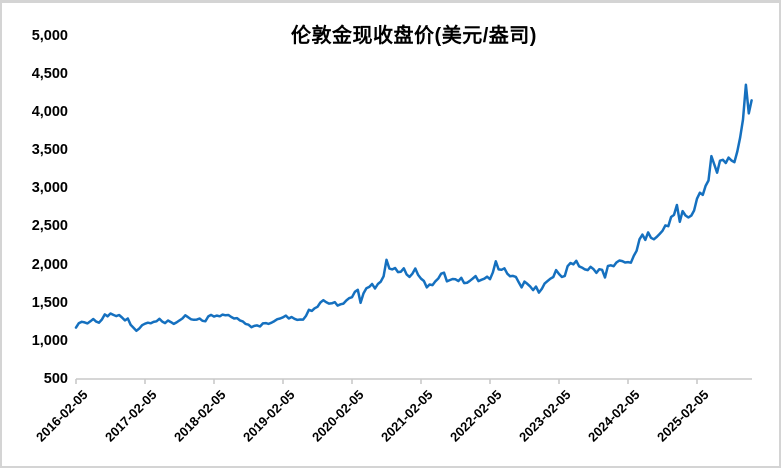 This screenshot has height=468, width=781. Describe the element at coordinates (413, 381) in the screenshot. I see `x-axis` at that location.